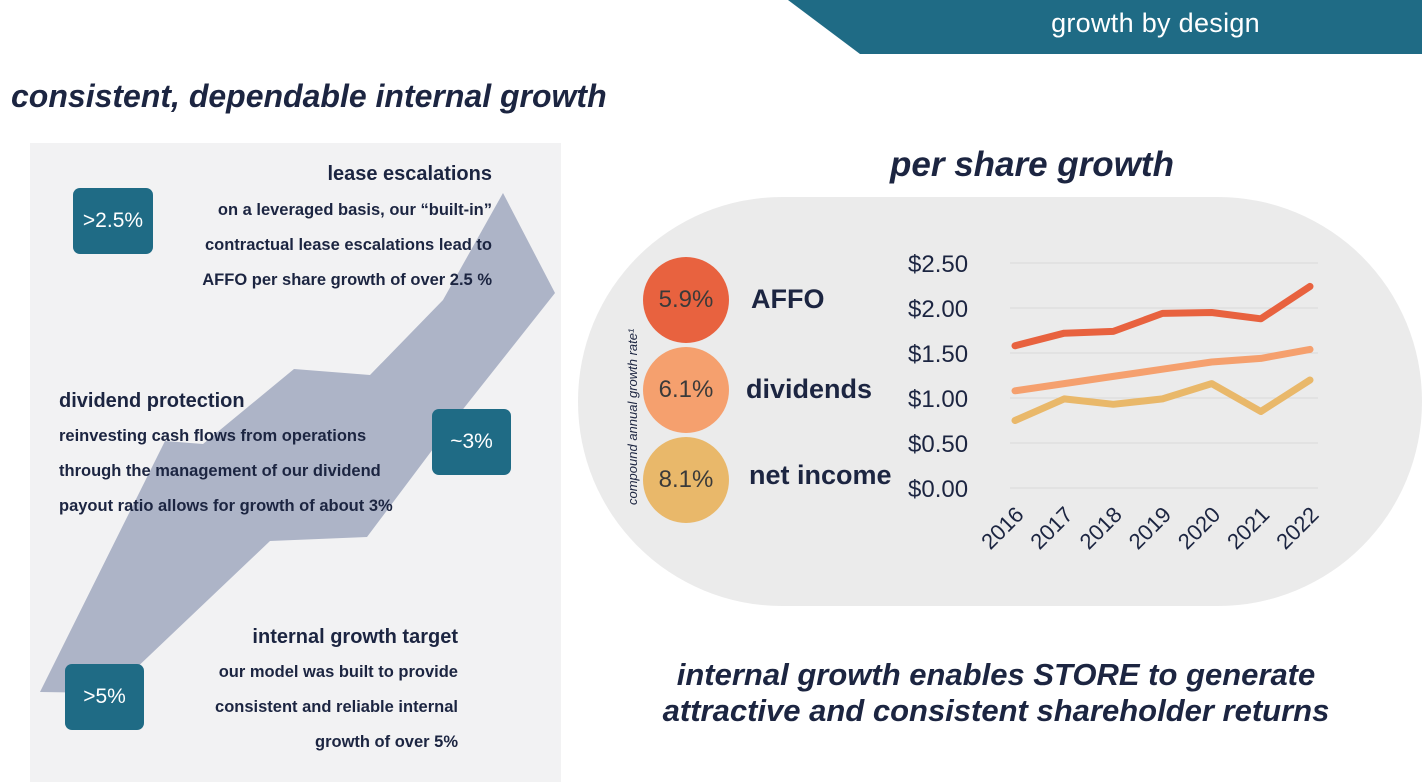 This screenshot has height=782, width=1422. I want to click on y-tick-label: $0.00, so click(938, 489).